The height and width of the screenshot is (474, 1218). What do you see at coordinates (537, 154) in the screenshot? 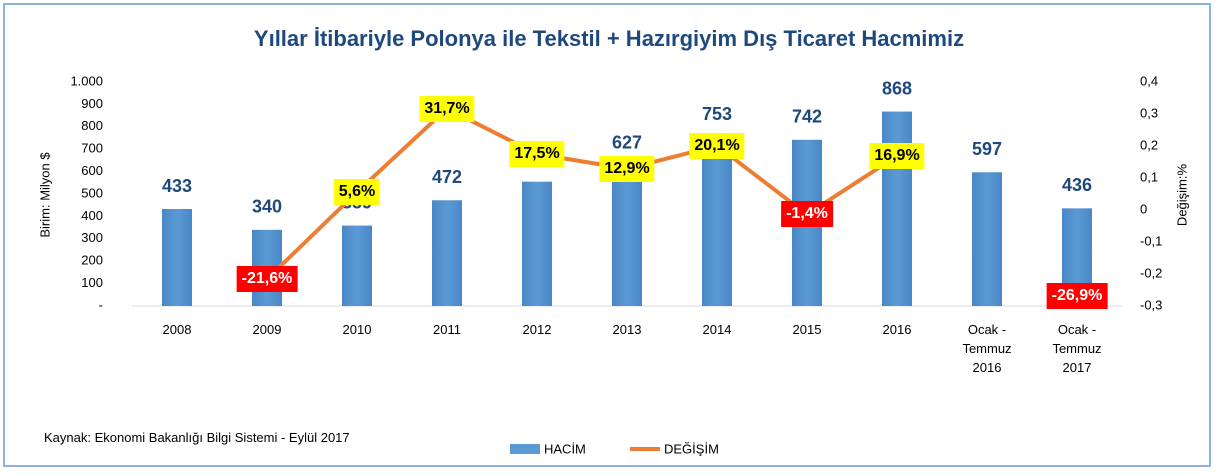
I see `line-value-label: 17,5%` at bounding box center [537, 154].